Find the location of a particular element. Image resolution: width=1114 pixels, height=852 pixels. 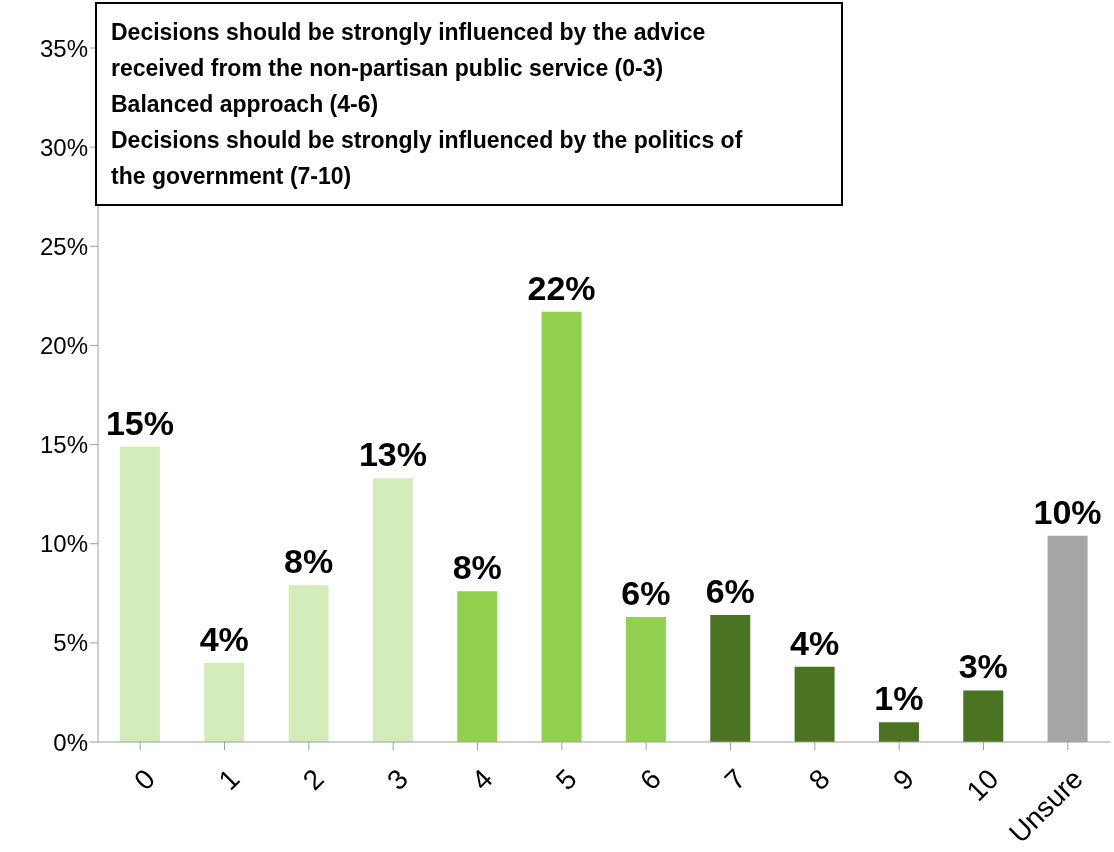

x-tick-label: 7 is located at coordinates (735, 779).